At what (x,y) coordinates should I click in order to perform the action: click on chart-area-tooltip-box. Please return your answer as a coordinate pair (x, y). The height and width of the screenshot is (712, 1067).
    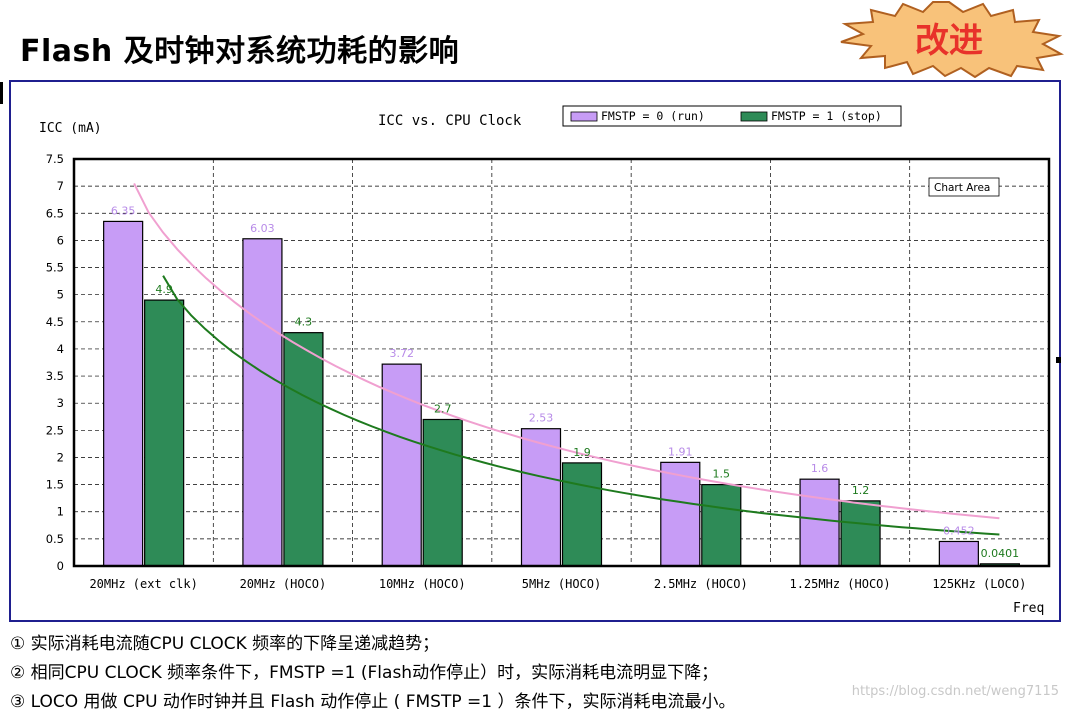
    Looking at the image, I should click on (964, 187).